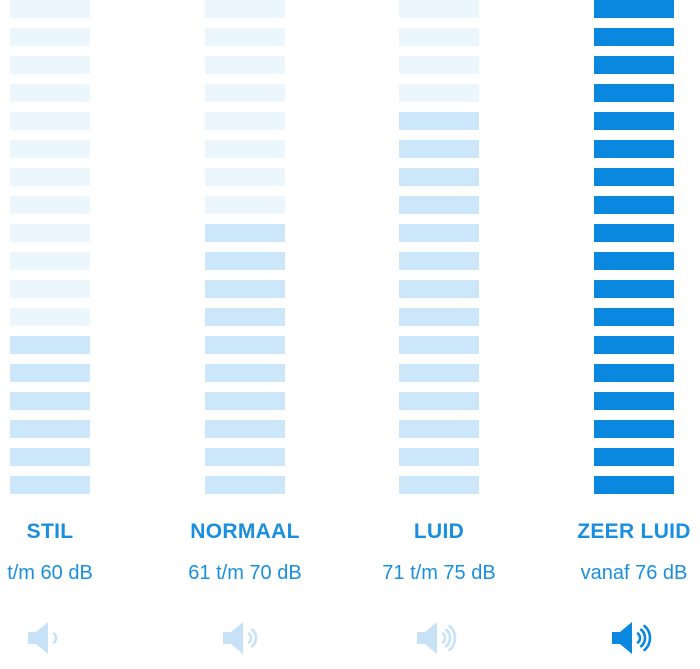 This screenshot has width=700, height=669. I want to click on speaker-high-icon, so click(437, 638).